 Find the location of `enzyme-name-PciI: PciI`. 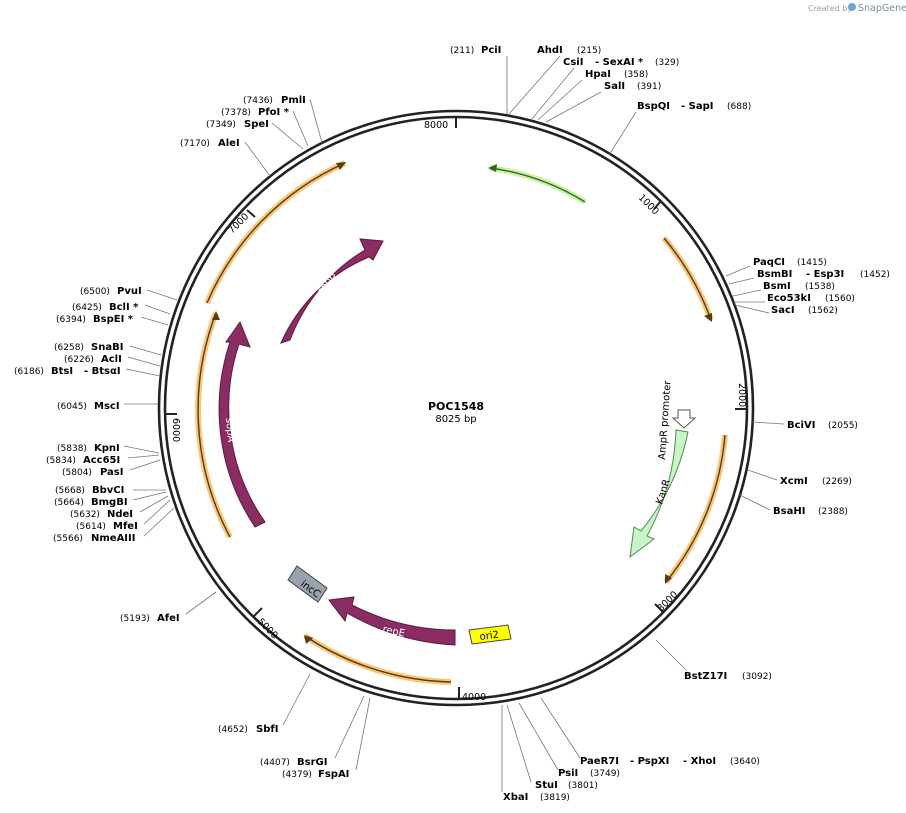

enzyme-name-PciI: PciI is located at coordinates (491, 50).